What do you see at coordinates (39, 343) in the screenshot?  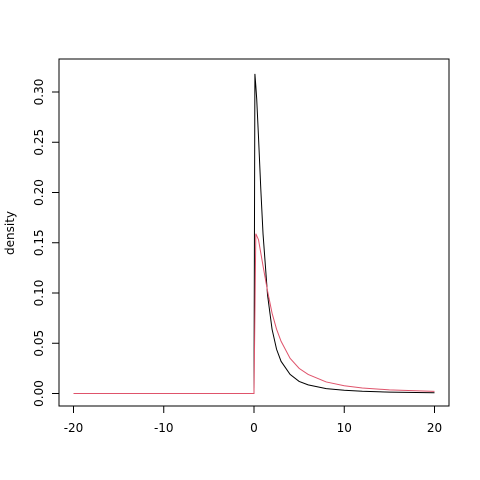 I see `y-tick-label: 0.05` at bounding box center [39, 343].